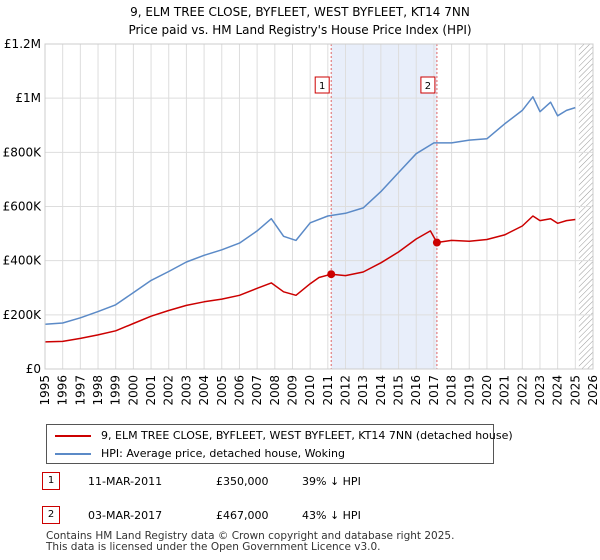  I want to click on x-tick-label: 2001, so click(151, 390).